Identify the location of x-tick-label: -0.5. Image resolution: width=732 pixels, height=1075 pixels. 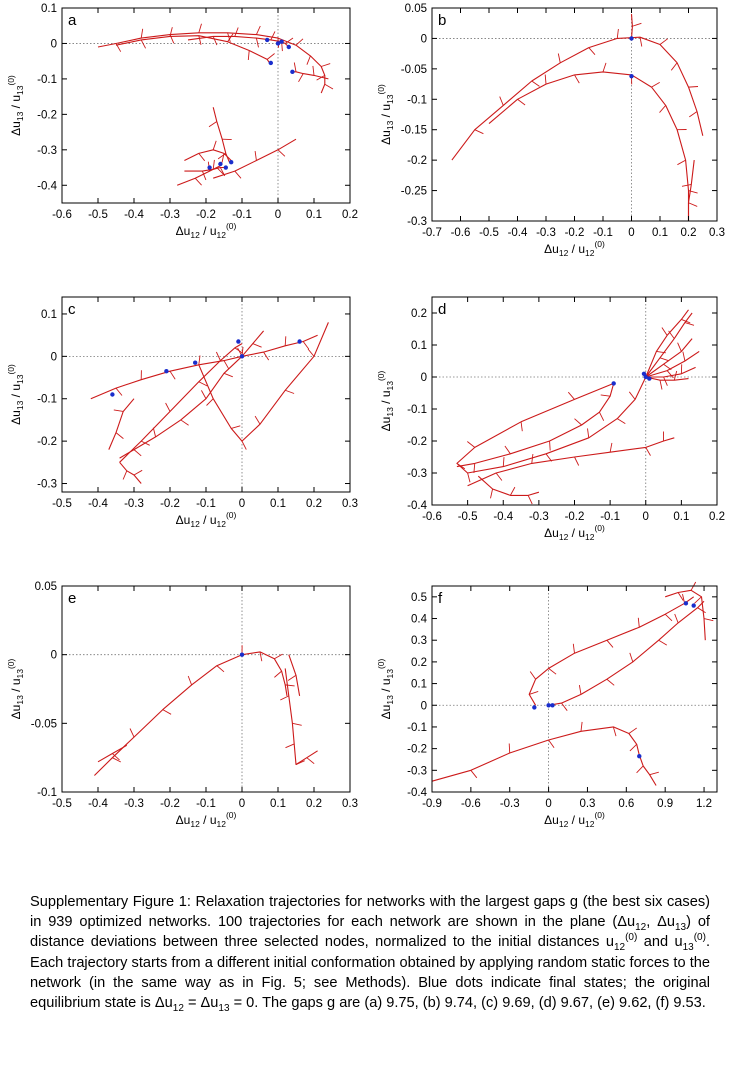
(62, 804).